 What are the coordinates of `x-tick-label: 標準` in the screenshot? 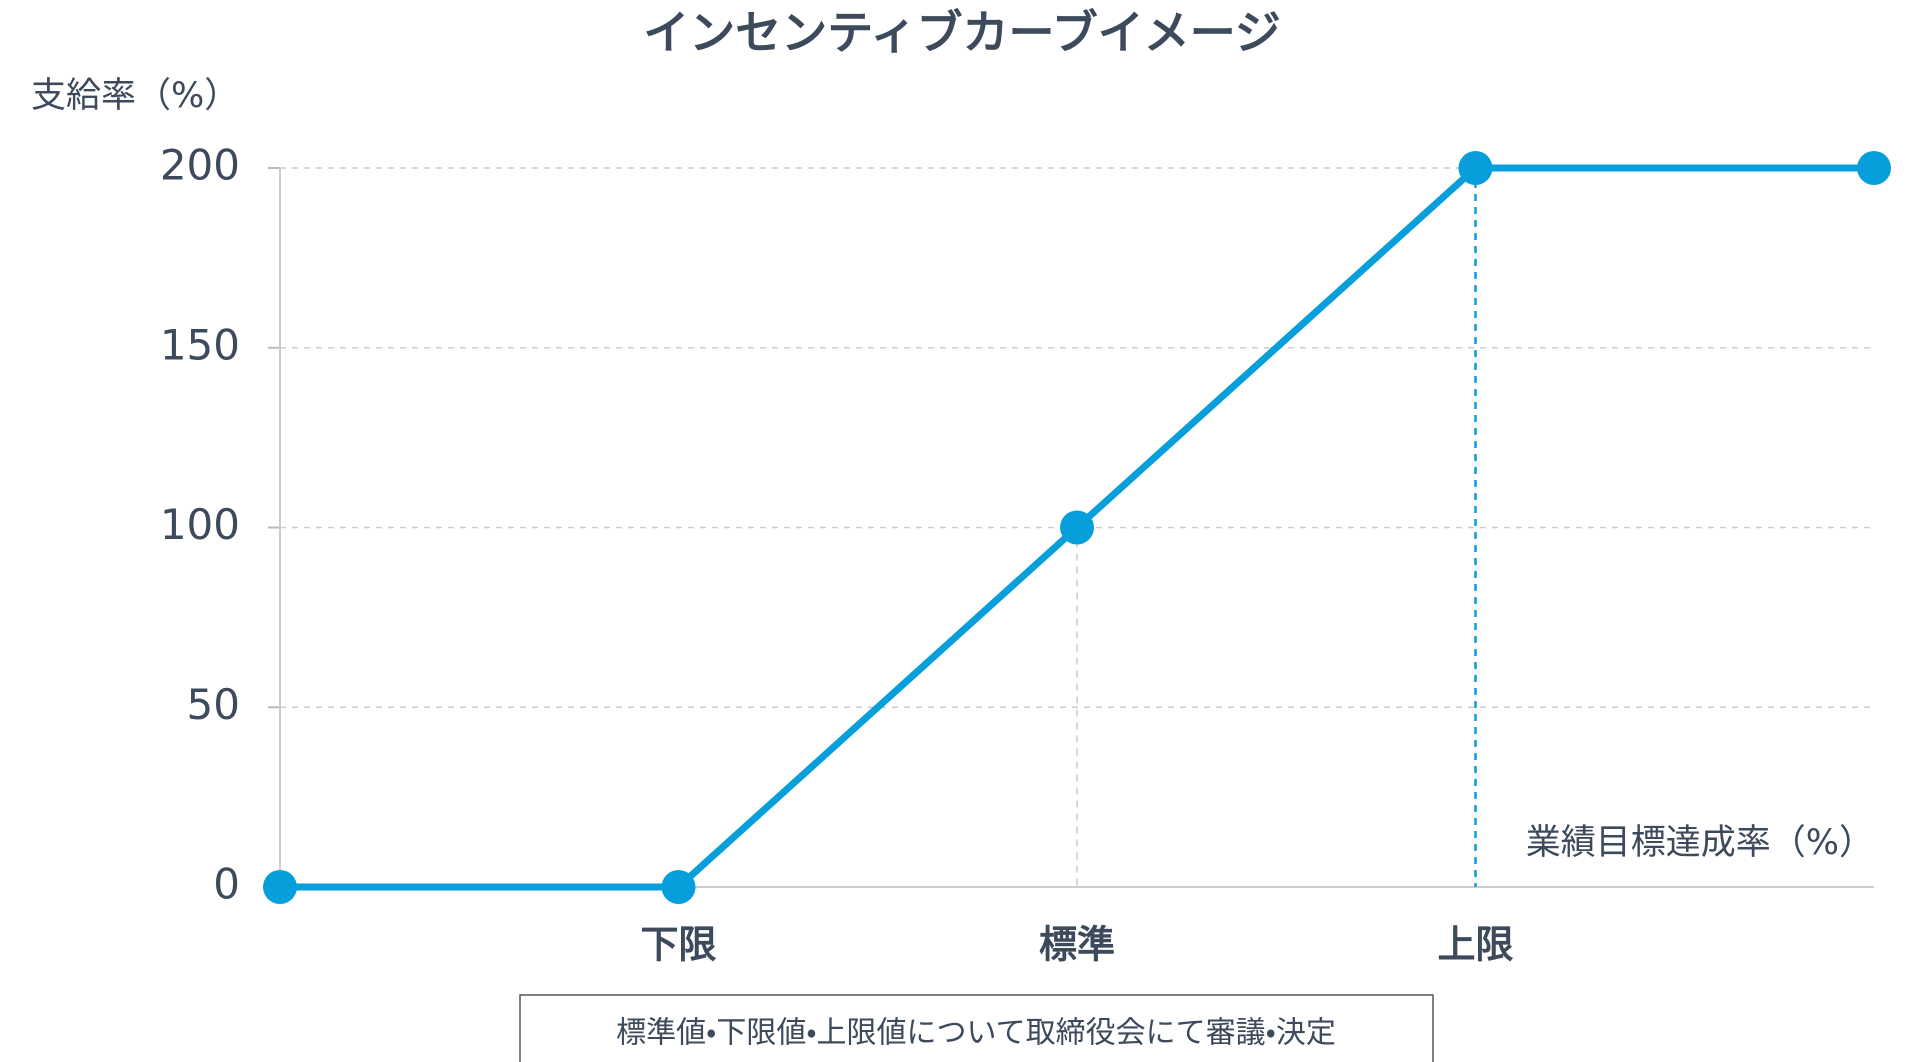 It's located at (1077, 945).